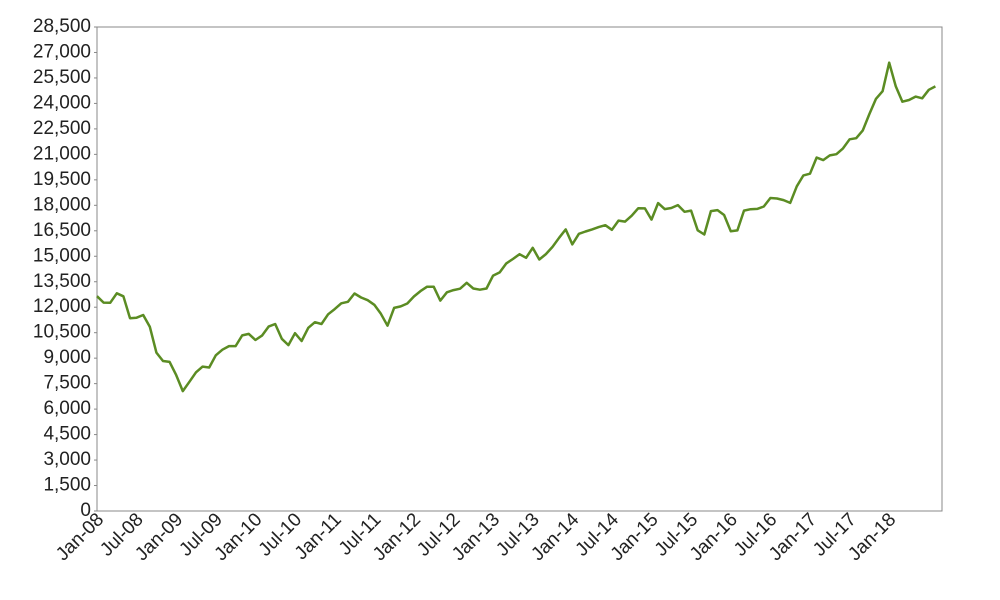 The image size is (1000, 600). Describe the element at coordinates (62, 179) in the screenshot. I see `y-tick-label: 19,500` at that location.